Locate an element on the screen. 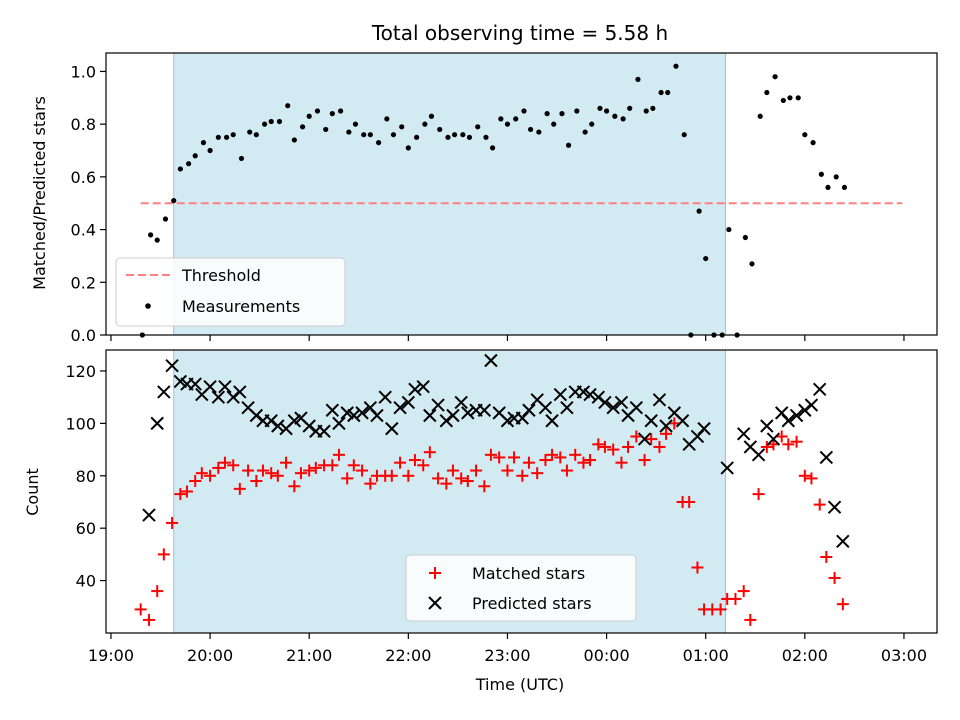 Image resolution: width=960 pixels, height=720 pixels. top-y-tick-label: 0.6 is located at coordinates (83, 177).